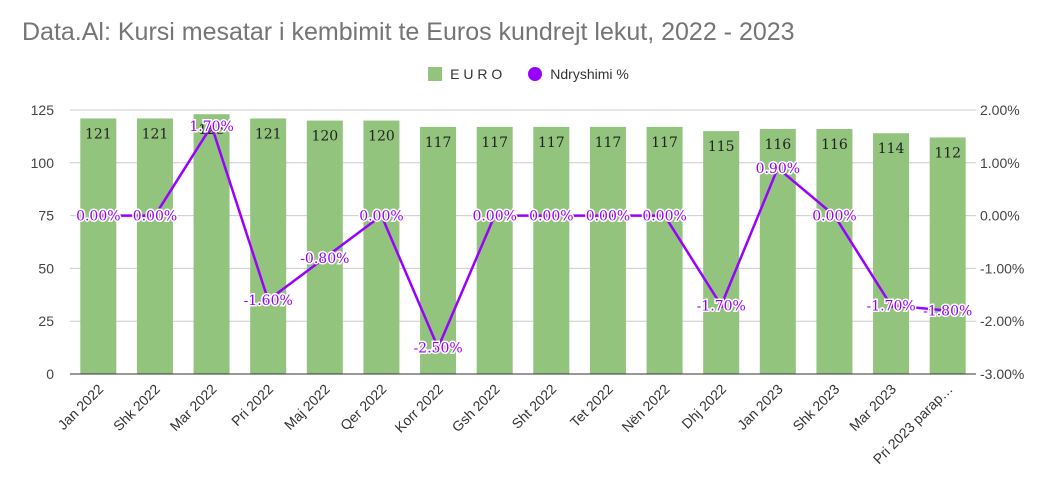  I want to click on x-tick-label: Korr 2022, so click(418, 408).